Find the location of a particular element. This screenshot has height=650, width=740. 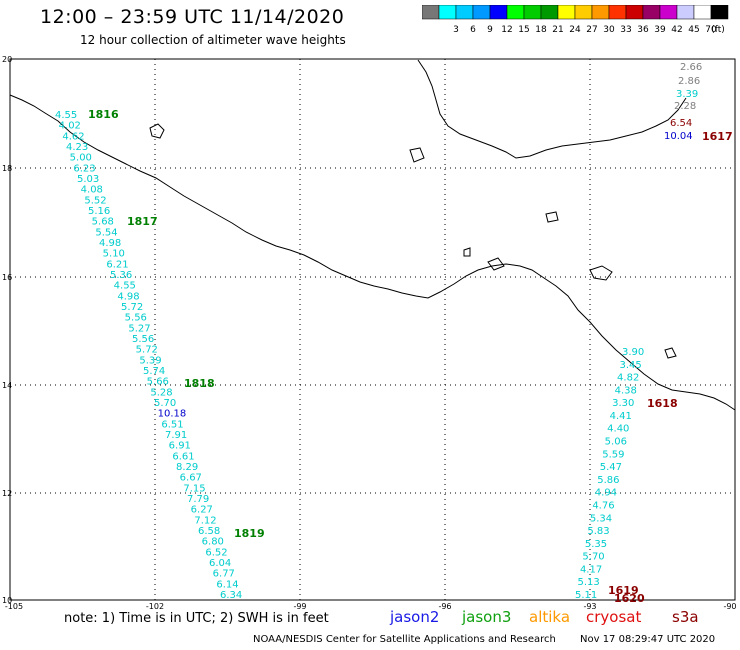

lat-tick-label: 16 is located at coordinates (7, 277).